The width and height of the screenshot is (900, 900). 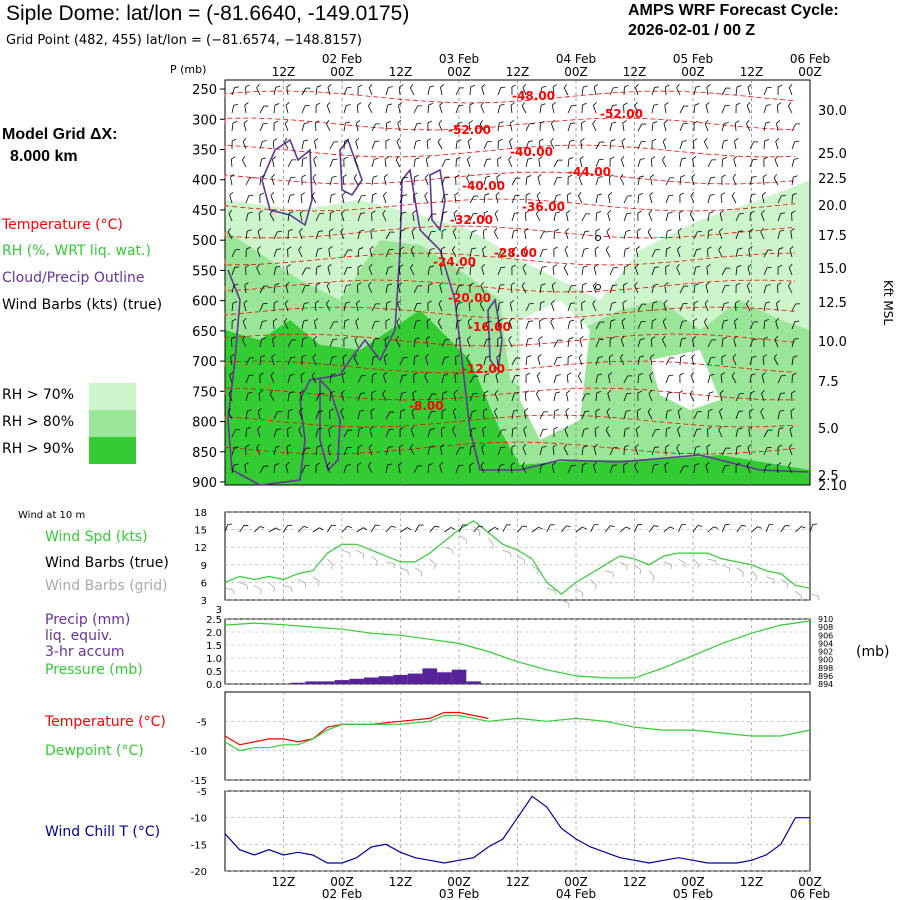 What do you see at coordinates (44, 156) in the screenshot?
I see `model-grid-value: 8.000 km` at bounding box center [44, 156].